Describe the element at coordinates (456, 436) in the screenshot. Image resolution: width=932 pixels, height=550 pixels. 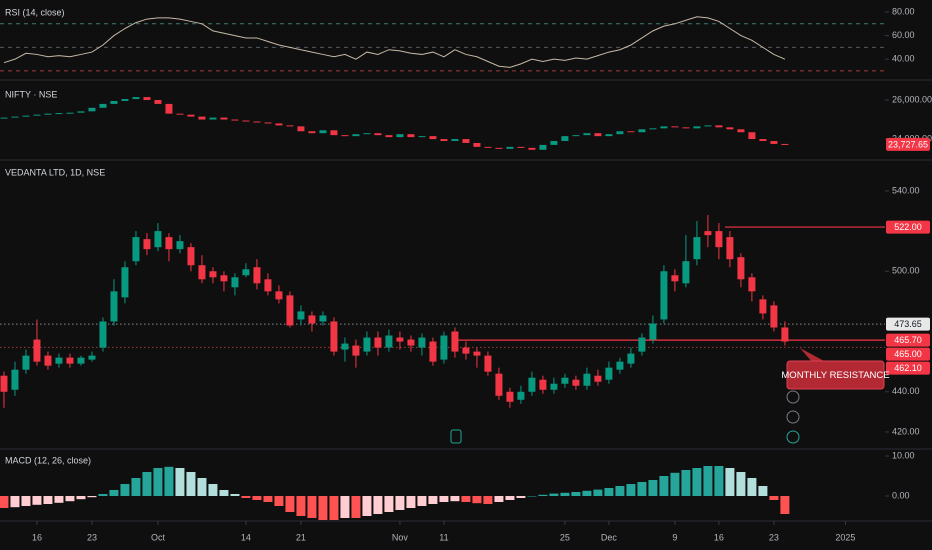
I see `earnings-icon` at that location.